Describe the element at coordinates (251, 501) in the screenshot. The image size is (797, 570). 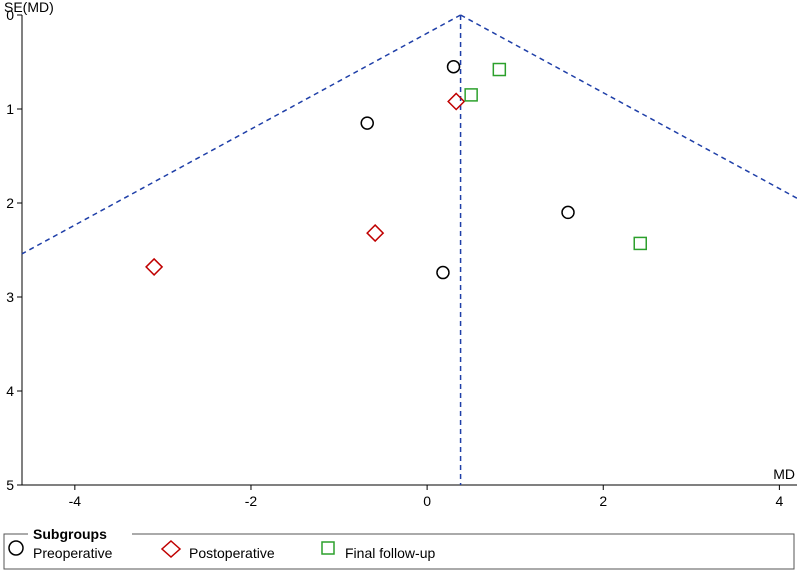
I see `x-tick-label: -2` at that location.